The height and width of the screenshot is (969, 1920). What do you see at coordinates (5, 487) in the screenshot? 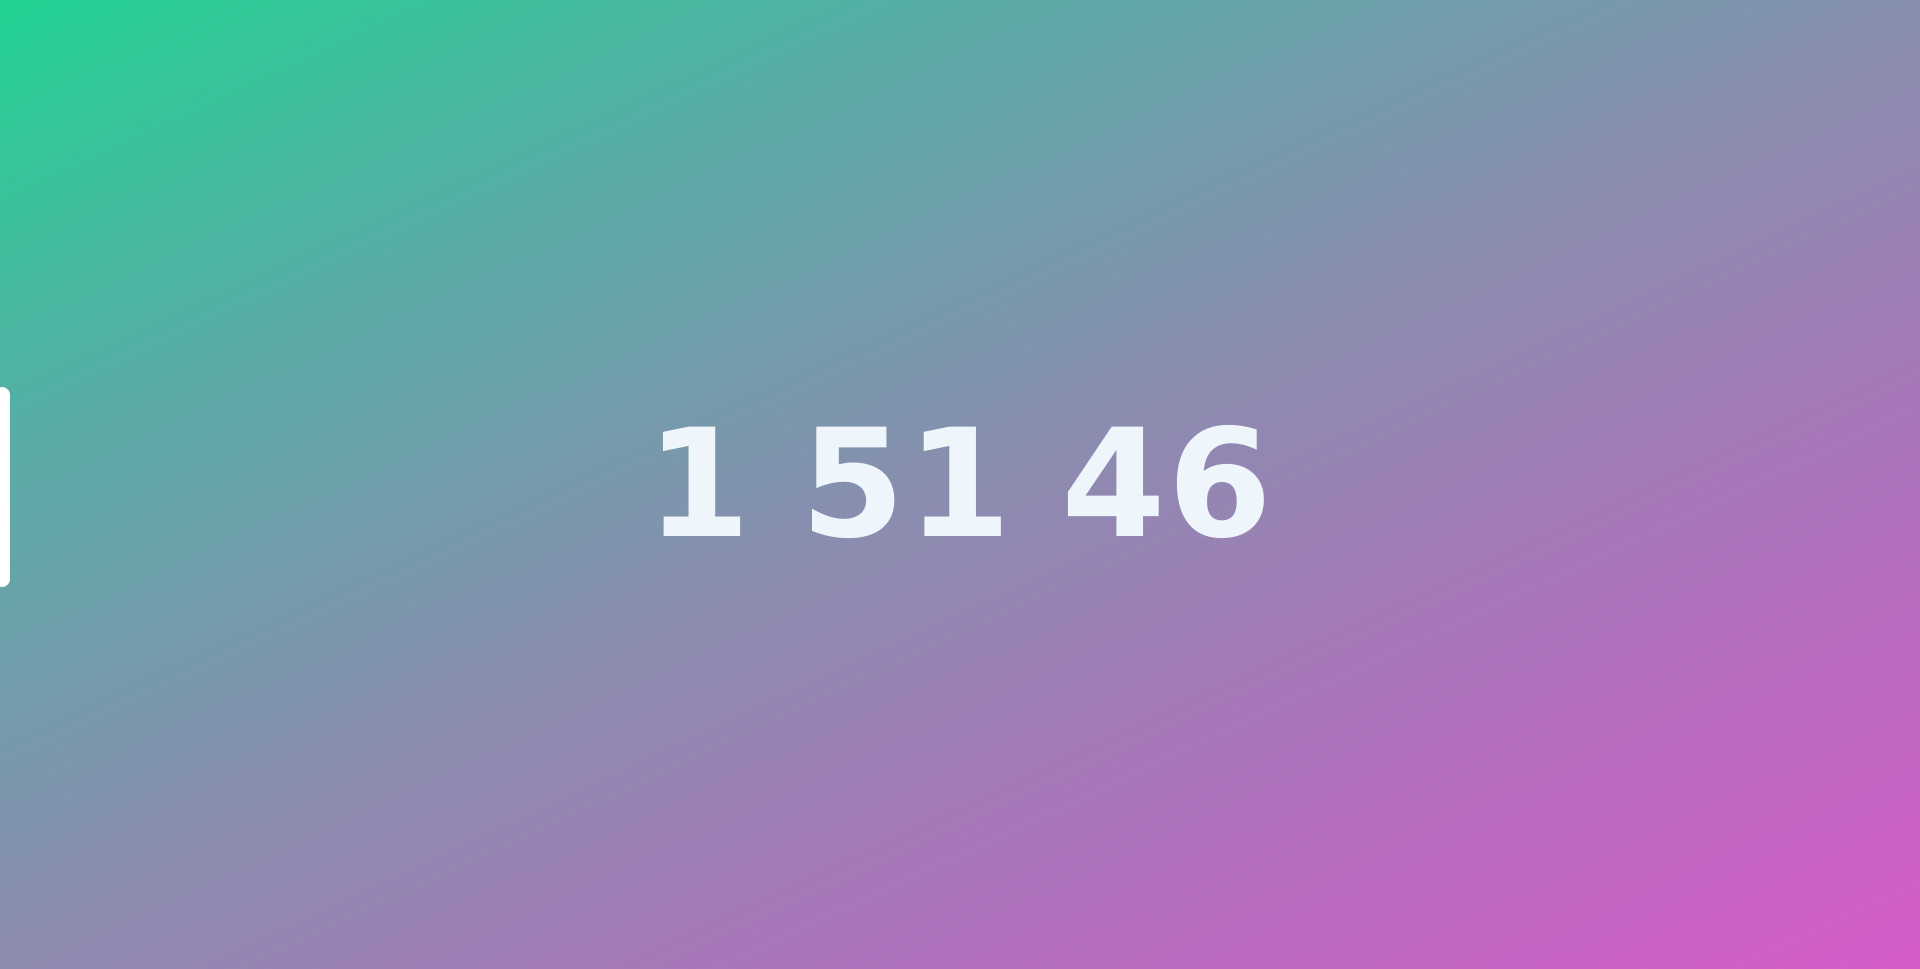
I see `side-drawer-handle` at bounding box center [5, 487].